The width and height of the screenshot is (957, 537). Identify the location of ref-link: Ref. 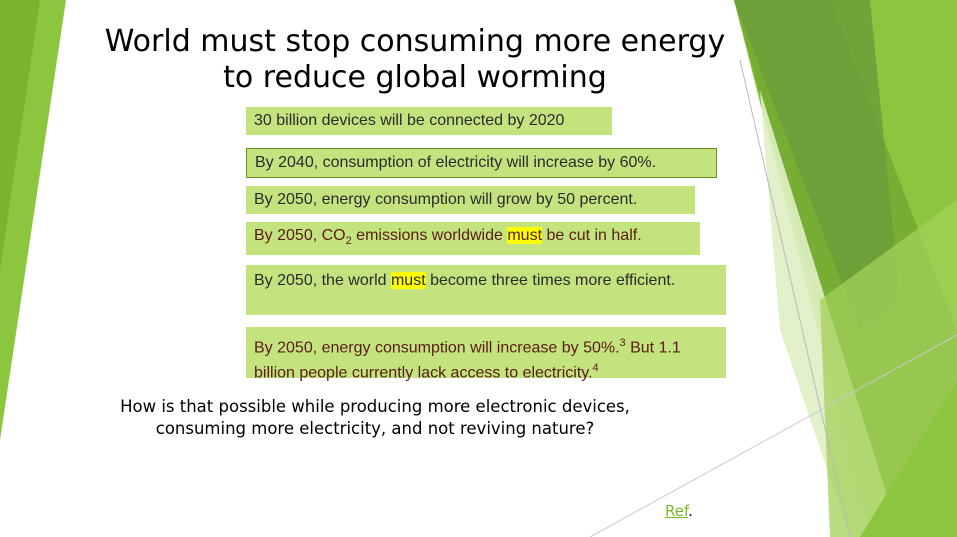
(677, 511).